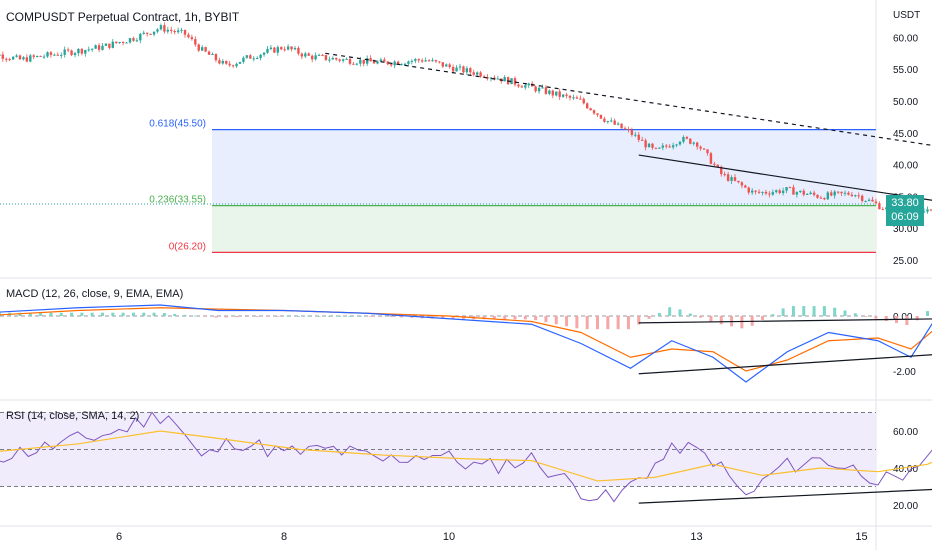 This screenshot has height=550, width=932. What do you see at coordinates (119, 537) in the screenshot?
I see `time-tick-label-0: 6` at bounding box center [119, 537].